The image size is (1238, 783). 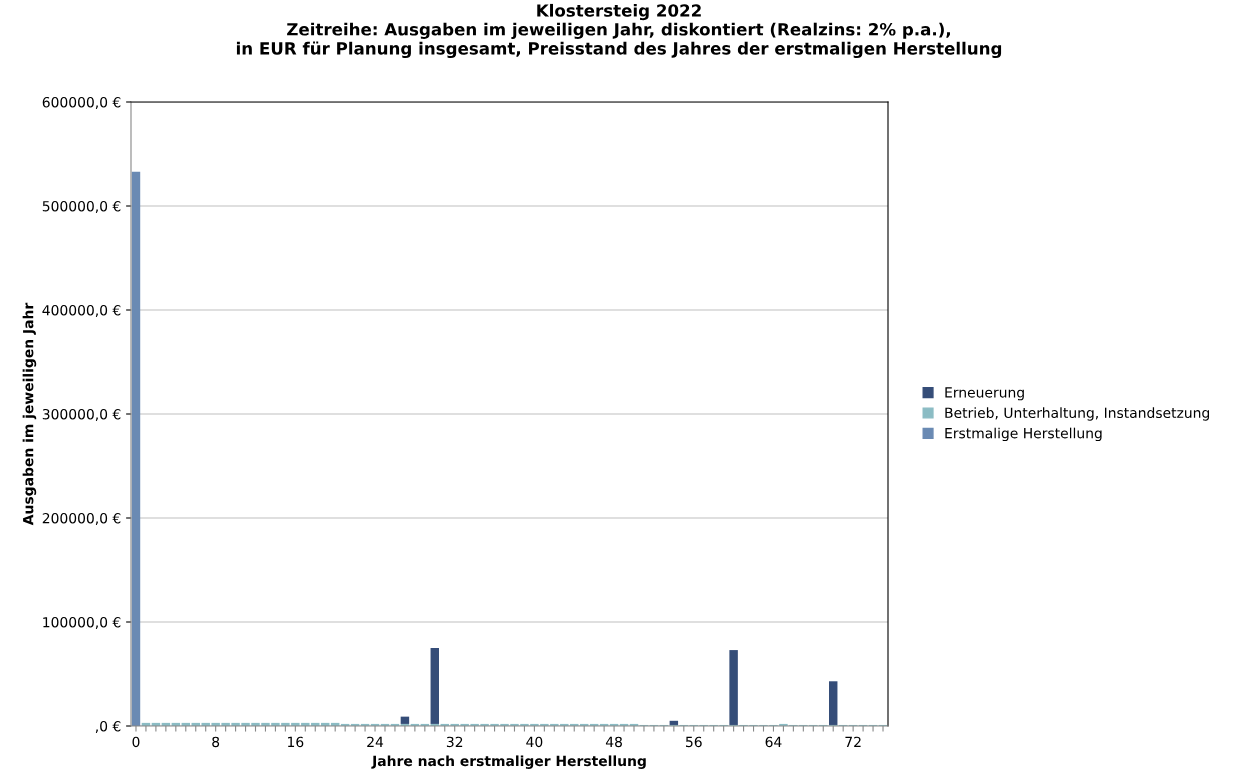 What do you see at coordinates (619, 31) in the screenshot?
I see `chart-title: Klostersteig 2022 Zeitreihe: Ausgaben im jeweiligen Jahr, diskontiert (Realzins: 2% p.a.), in EUR für Planung insgesamt, Preisstand des Jahres der erstmaligen Herstellung` at bounding box center [619, 31].